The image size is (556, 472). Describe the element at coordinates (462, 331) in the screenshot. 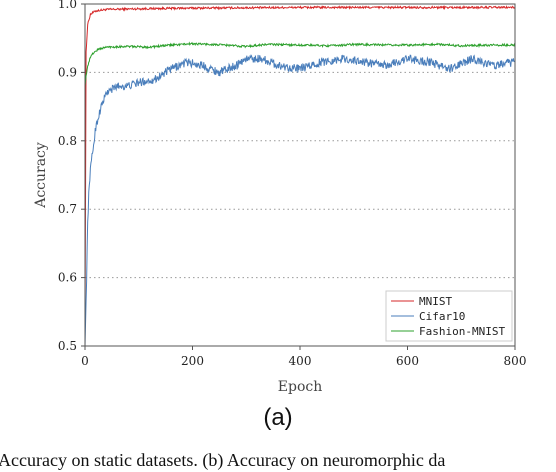

I see `legend-entry: Fashion-MNIST` at that location.